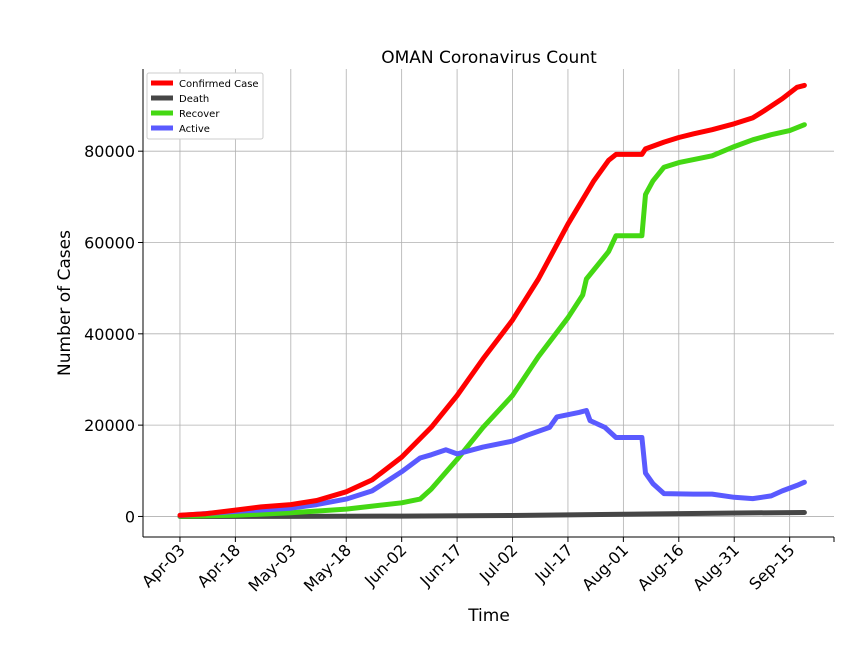 This screenshot has height=648, width=864. I want to click on x-tick-label: Jul-02, so click(498, 563).